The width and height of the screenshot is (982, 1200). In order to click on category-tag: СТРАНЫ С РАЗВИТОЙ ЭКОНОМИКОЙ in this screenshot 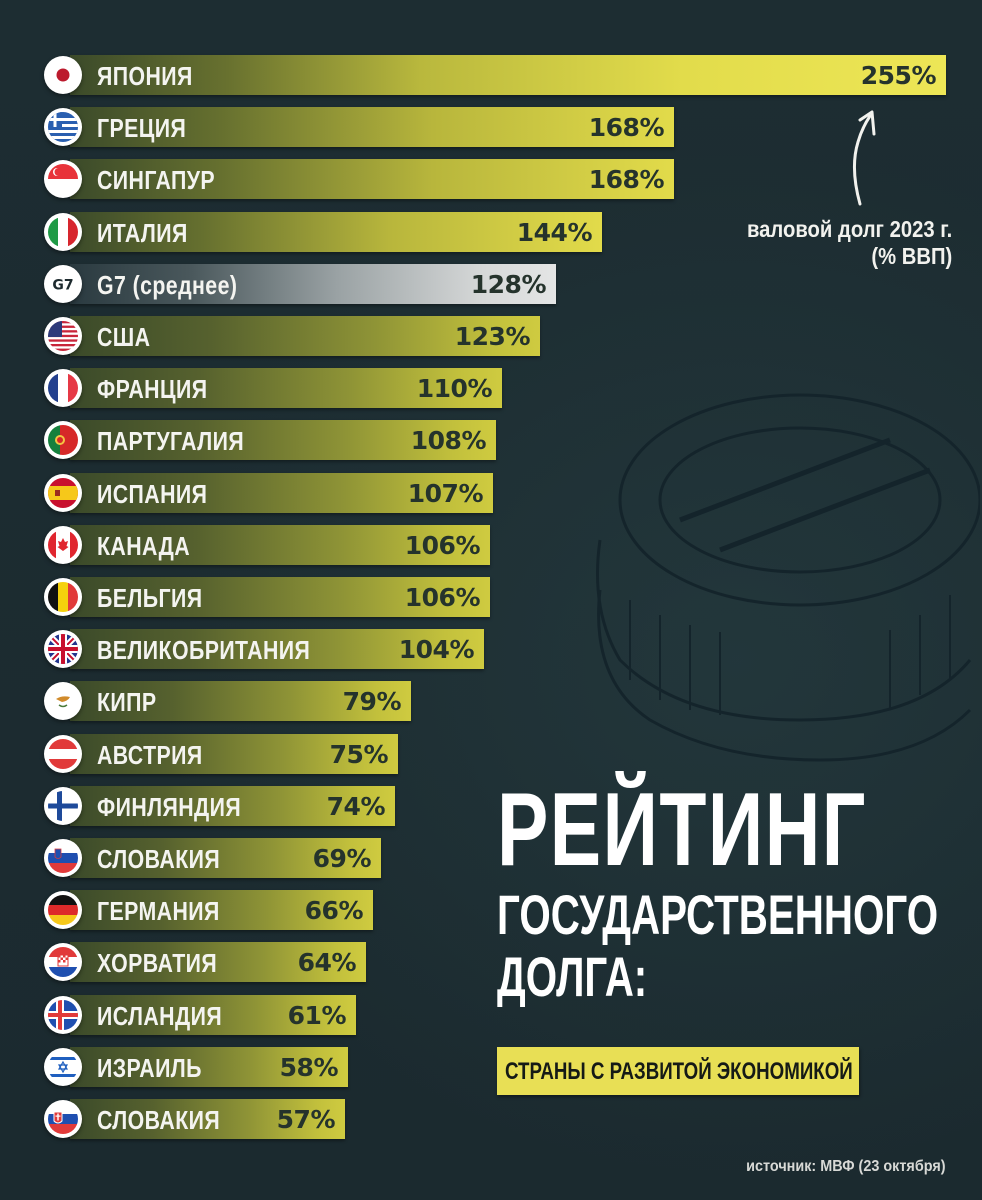, I will do `click(678, 1071)`.